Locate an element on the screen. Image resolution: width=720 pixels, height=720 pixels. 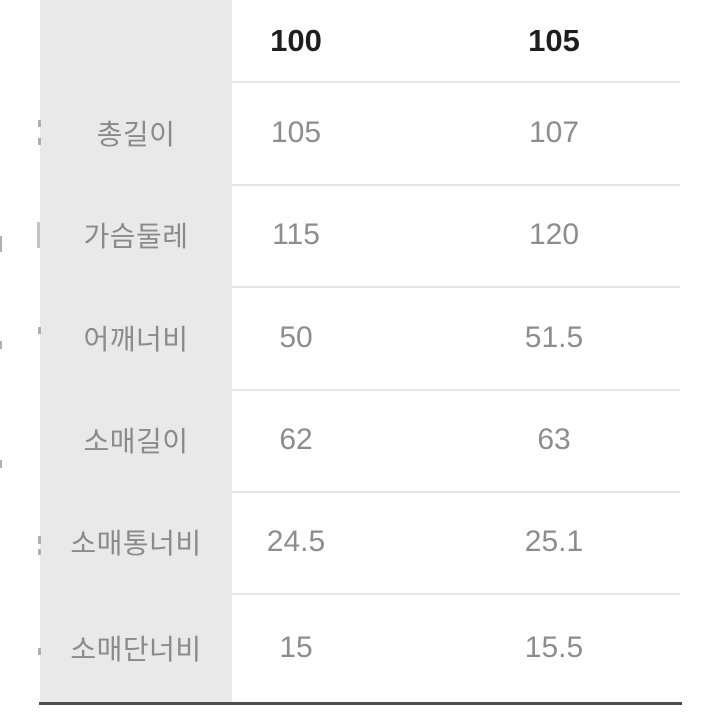
cell-value: 15.5 is located at coordinates (554, 647).